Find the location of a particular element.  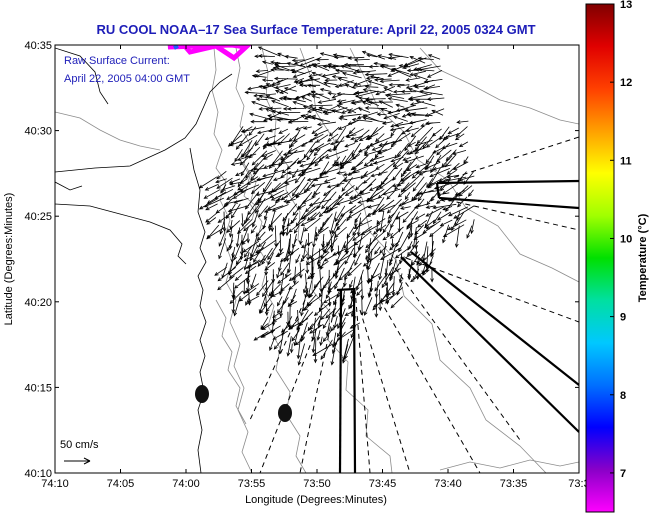

x-tick-label: 73:40 is located at coordinates (448, 484).